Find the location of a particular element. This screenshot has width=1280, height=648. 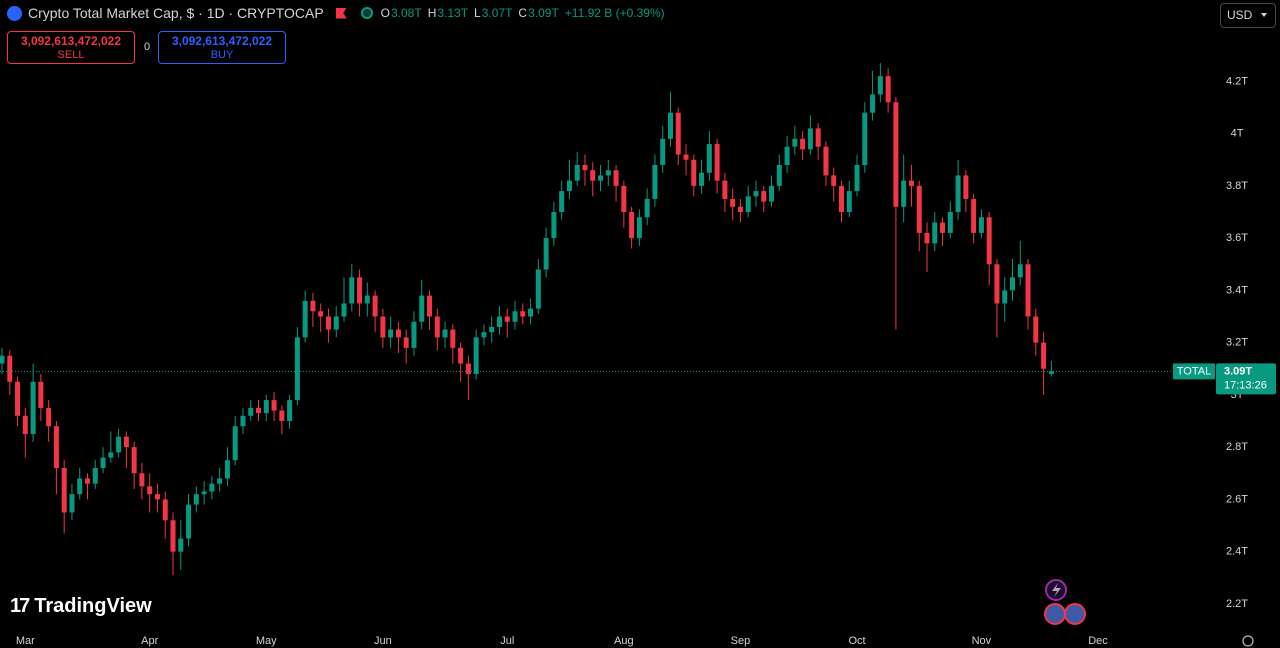

ohlc: O3.08T H3.13T L3.07T C3.09T is located at coordinates (470, 13).